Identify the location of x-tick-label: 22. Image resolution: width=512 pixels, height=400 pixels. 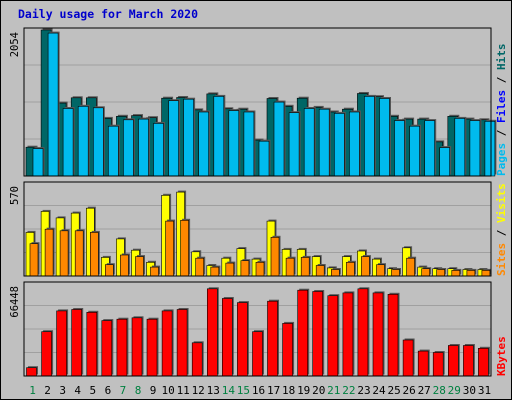
(348, 390).